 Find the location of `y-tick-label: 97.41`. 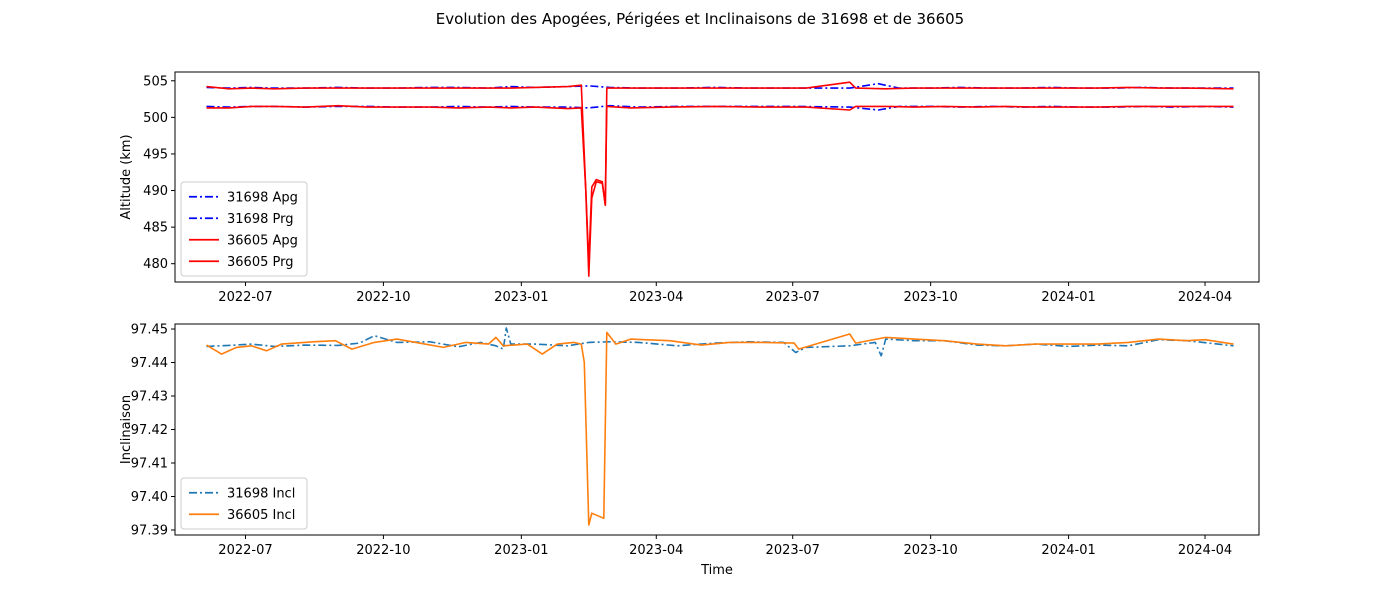

y-tick-label: 97.41 is located at coordinates (149, 463).